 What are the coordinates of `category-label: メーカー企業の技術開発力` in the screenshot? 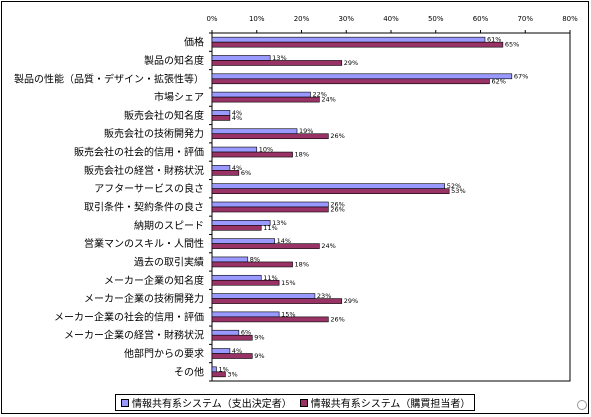 It's located at (144, 298).